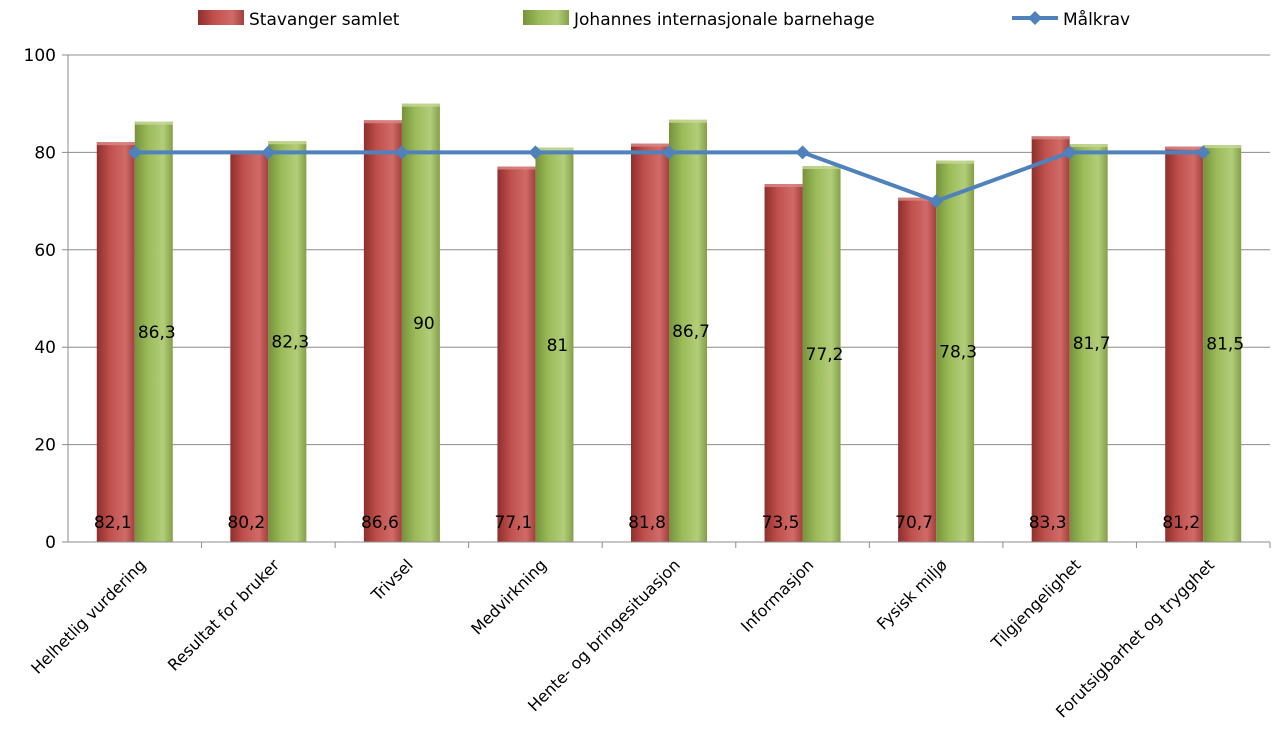 This screenshot has width=1279, height=753. What do you see at coordinates (554, 149) in the screenshot?
I see `bar-top-johannes-internasjonale-barnehage-medvirkning` at bounding box center [554, 149].